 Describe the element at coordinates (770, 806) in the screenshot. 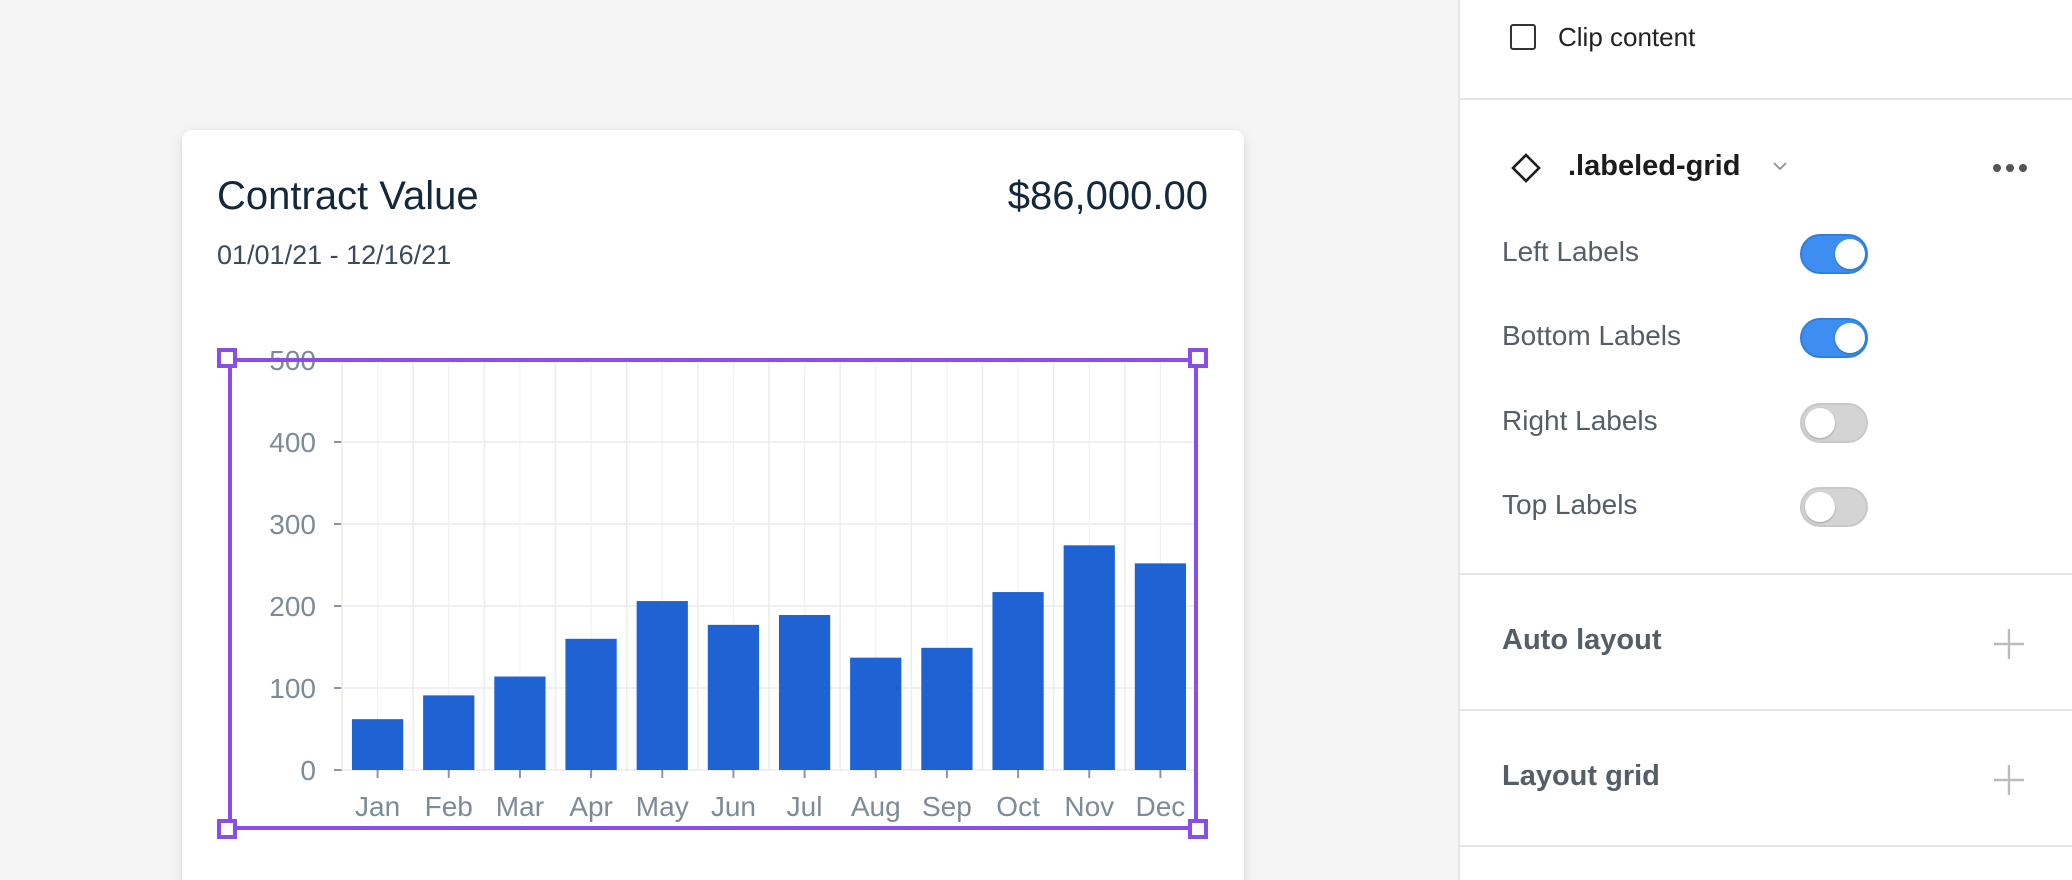

I see `x-axis-labels: Jan Feb Mar Apr May Jun Jul Aug Sep Oct Nov Dec` at that location.